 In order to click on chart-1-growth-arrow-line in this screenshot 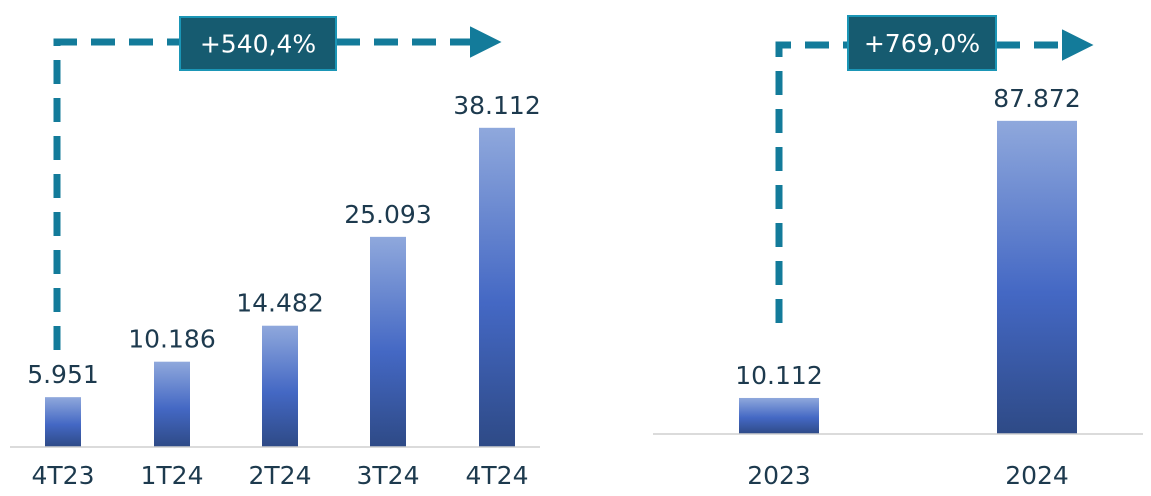, I will do `click(116, 194)`.